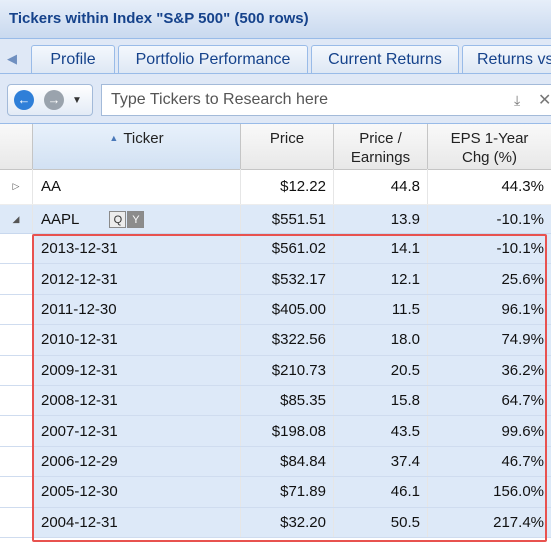 The width and height of the screenshot is (551, 547). Describe the element at coordinates (522, 370) in the screenshot. I see `cell-eps: 36.2%` at that location.